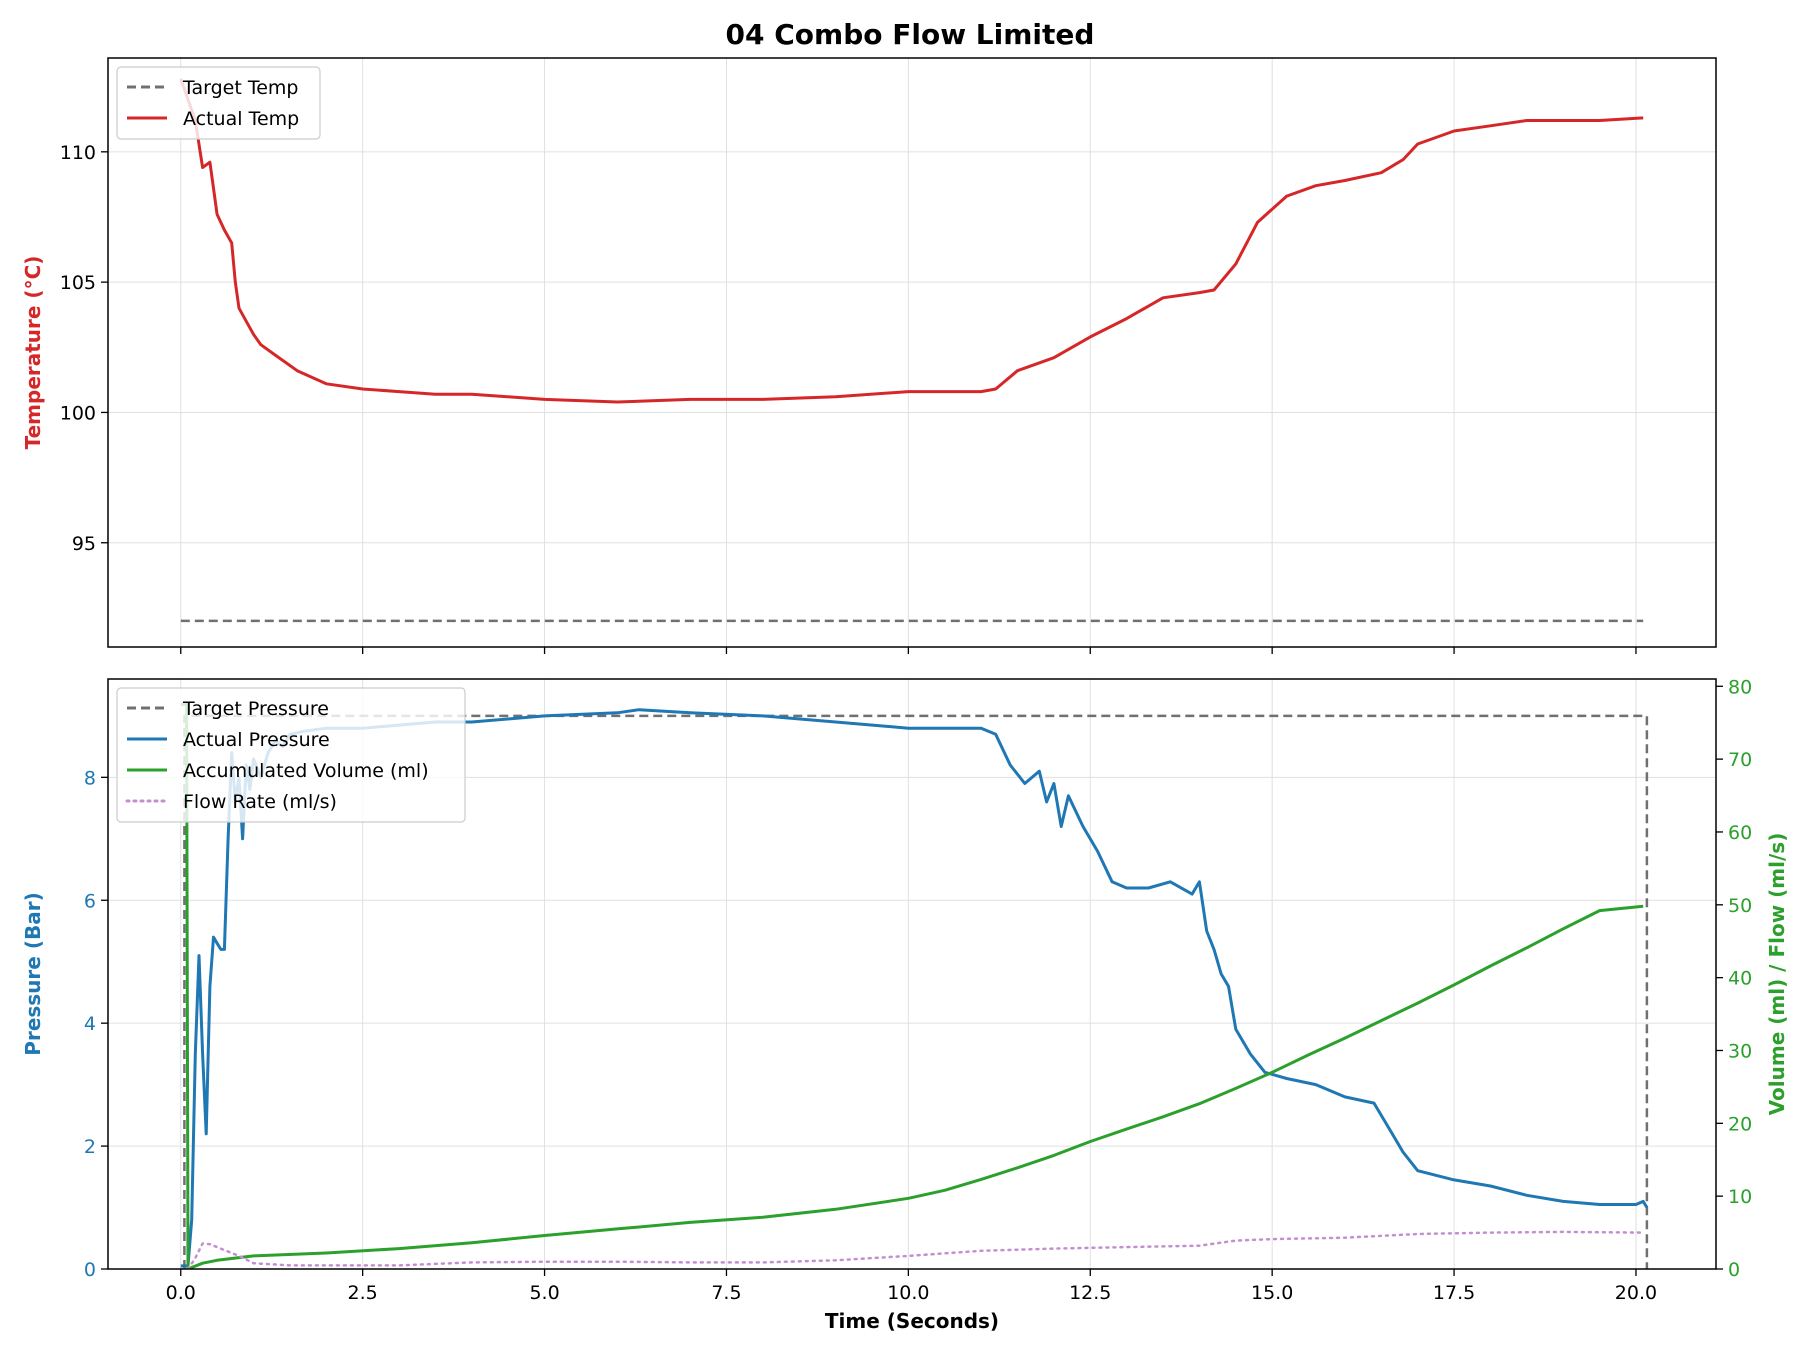  What do you see at coordinates (78, 413) in the screenshot?
I see `y-tick-label: 100` at bounding box center [78, 413].